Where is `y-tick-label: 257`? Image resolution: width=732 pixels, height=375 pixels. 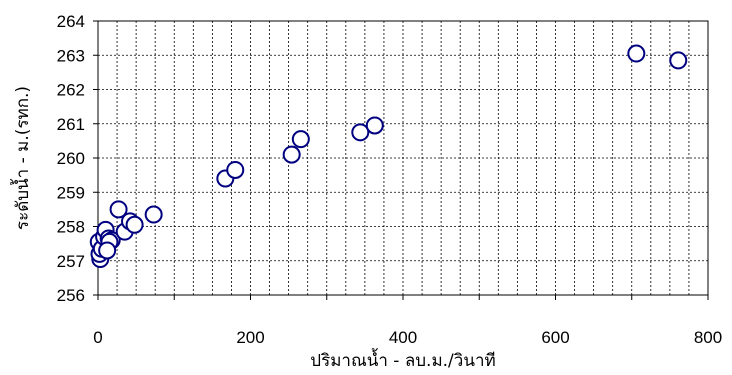
y-tick-label: 257 is located at coordinates (71, 261).